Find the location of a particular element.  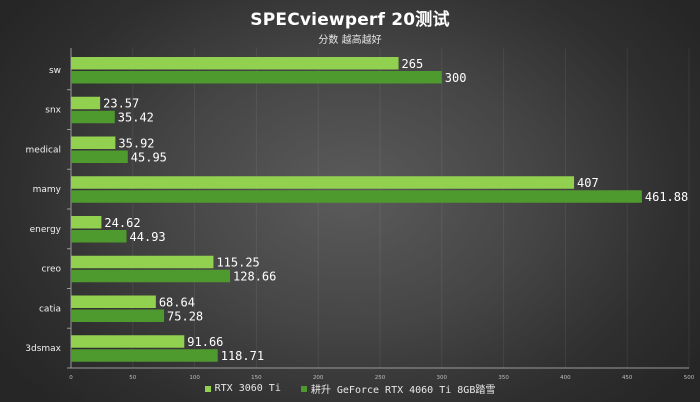

legend-item-series-2: 耕升 GeForce RTX 4060 Ti 8GB踏雪 is located at coordinates (398, 388).